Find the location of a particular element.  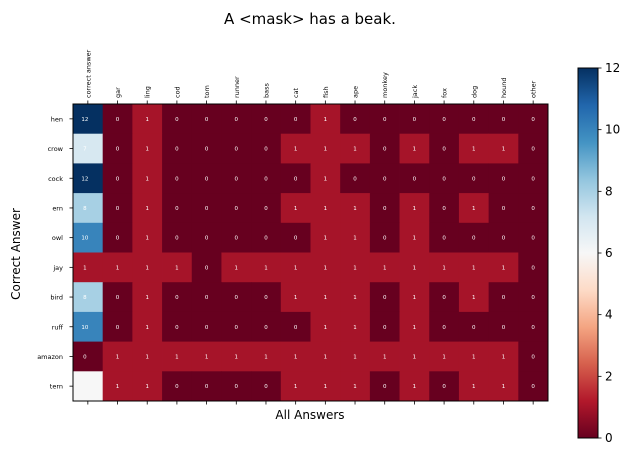

x-tick-label: other is located at coordinates (534, 89).